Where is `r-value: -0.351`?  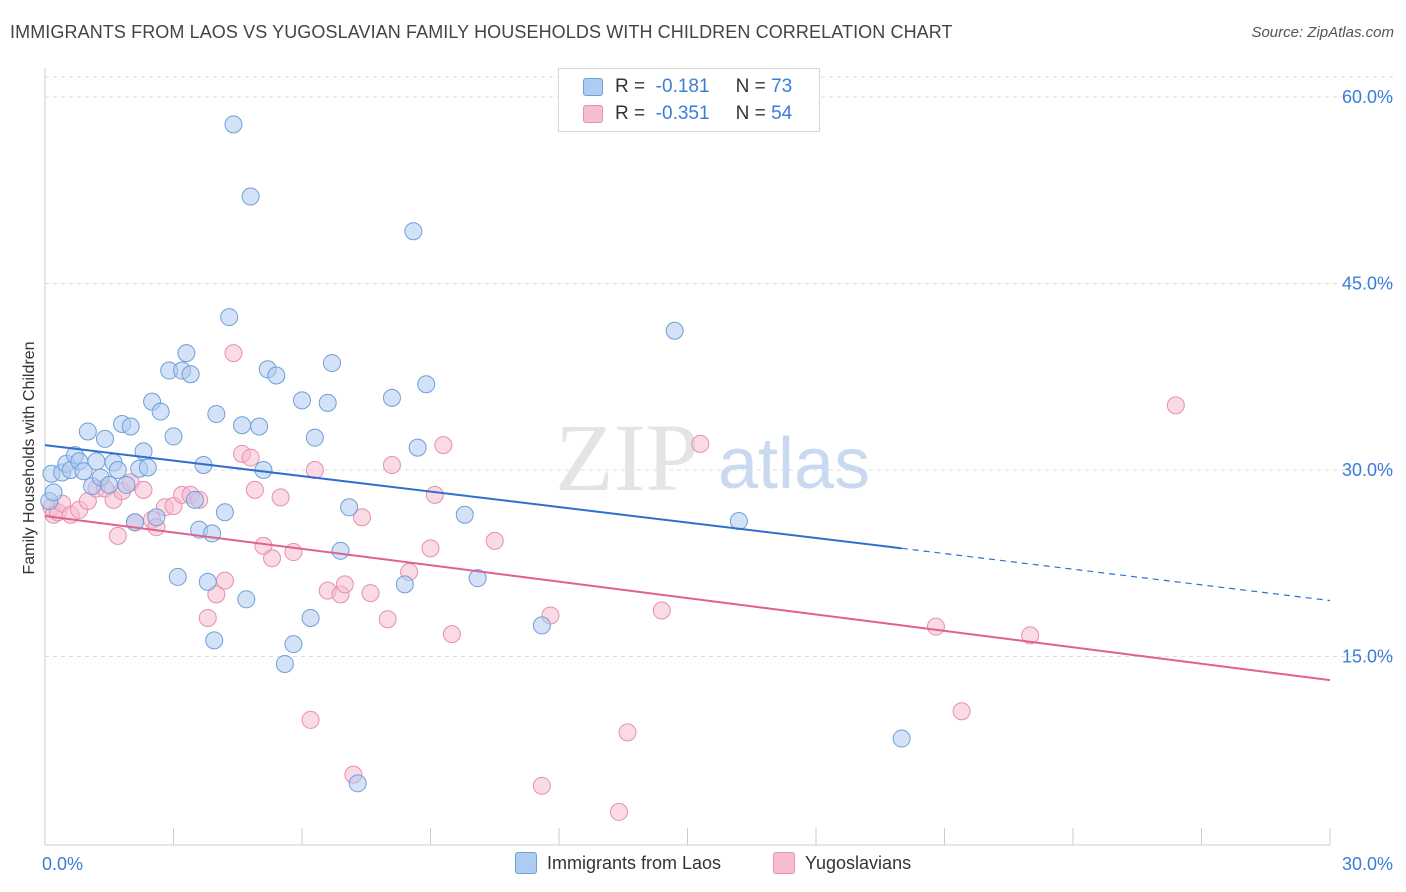 r-value: -0.351 is located at coordinates (682, 113).